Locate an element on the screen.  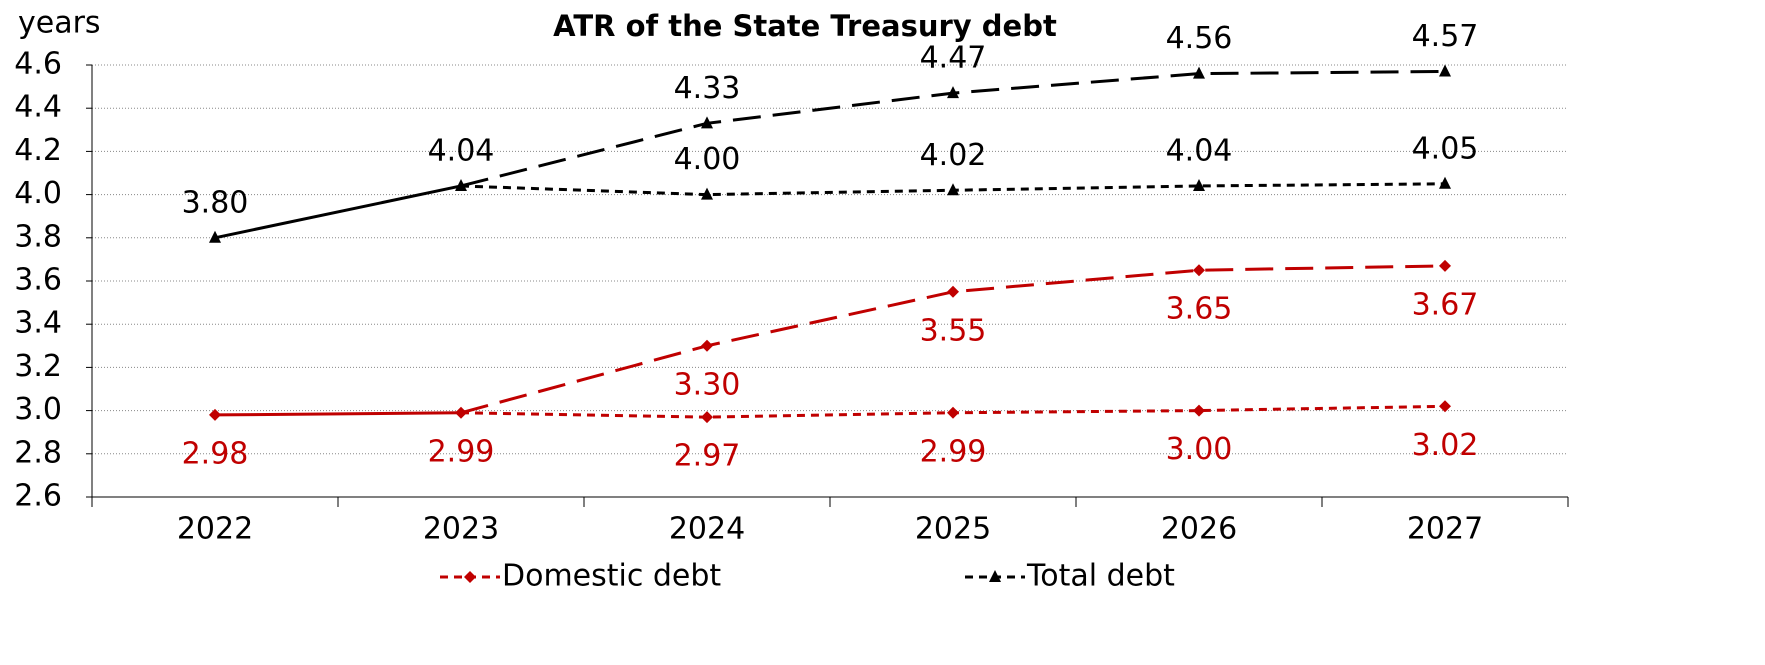
data-label: 2.98 is located at coordinates (215, 453).